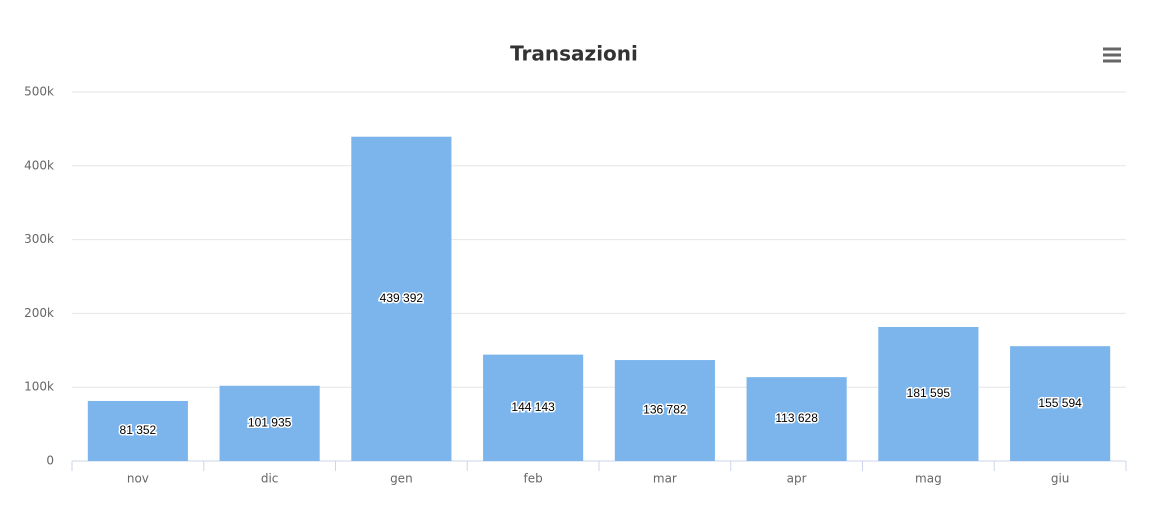 The height and width of the screenshot is (505, 1163). Describe the element at coordinates (39, 387) in the screenshot. I see `y-tick-label: 100k` at that location.